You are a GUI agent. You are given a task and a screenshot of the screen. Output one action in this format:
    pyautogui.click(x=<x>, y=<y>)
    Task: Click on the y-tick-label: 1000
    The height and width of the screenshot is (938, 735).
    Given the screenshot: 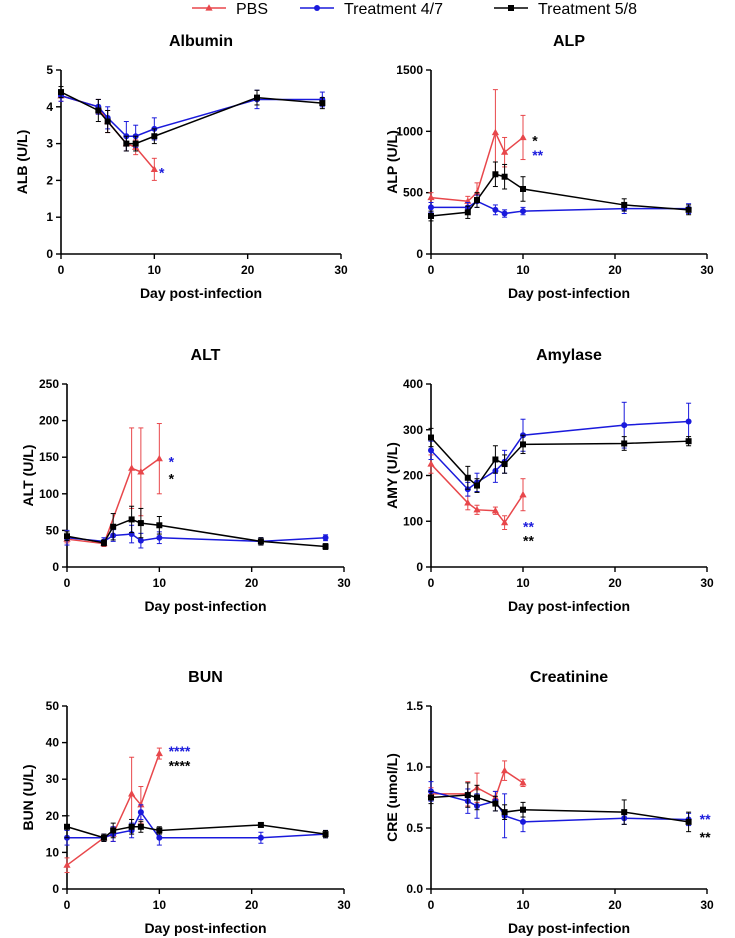 What is the action you would take?
    pyautogui.click(x=409, y=131)
    